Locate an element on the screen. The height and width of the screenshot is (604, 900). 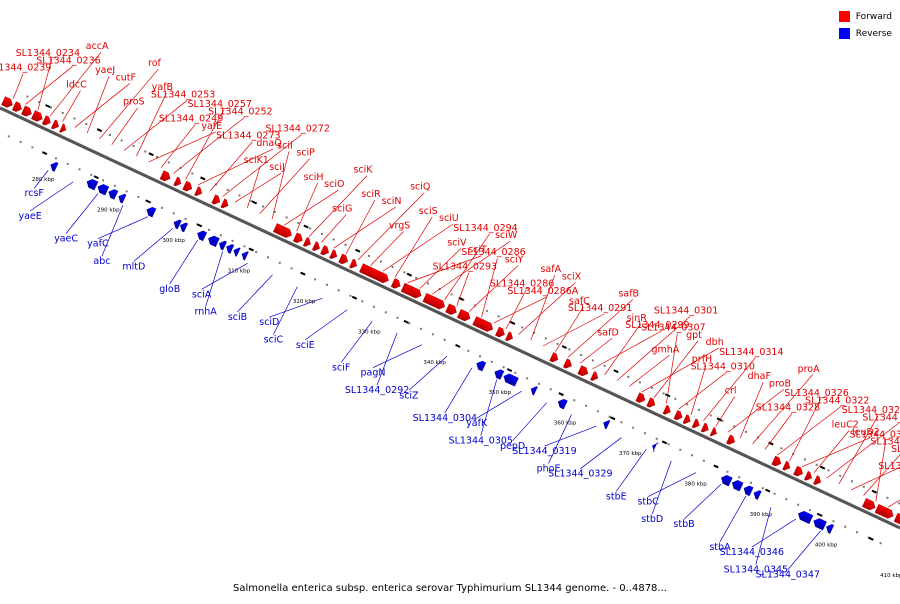
forward-gene-label: SL1344_0291 is located at coordinates (600, 308).